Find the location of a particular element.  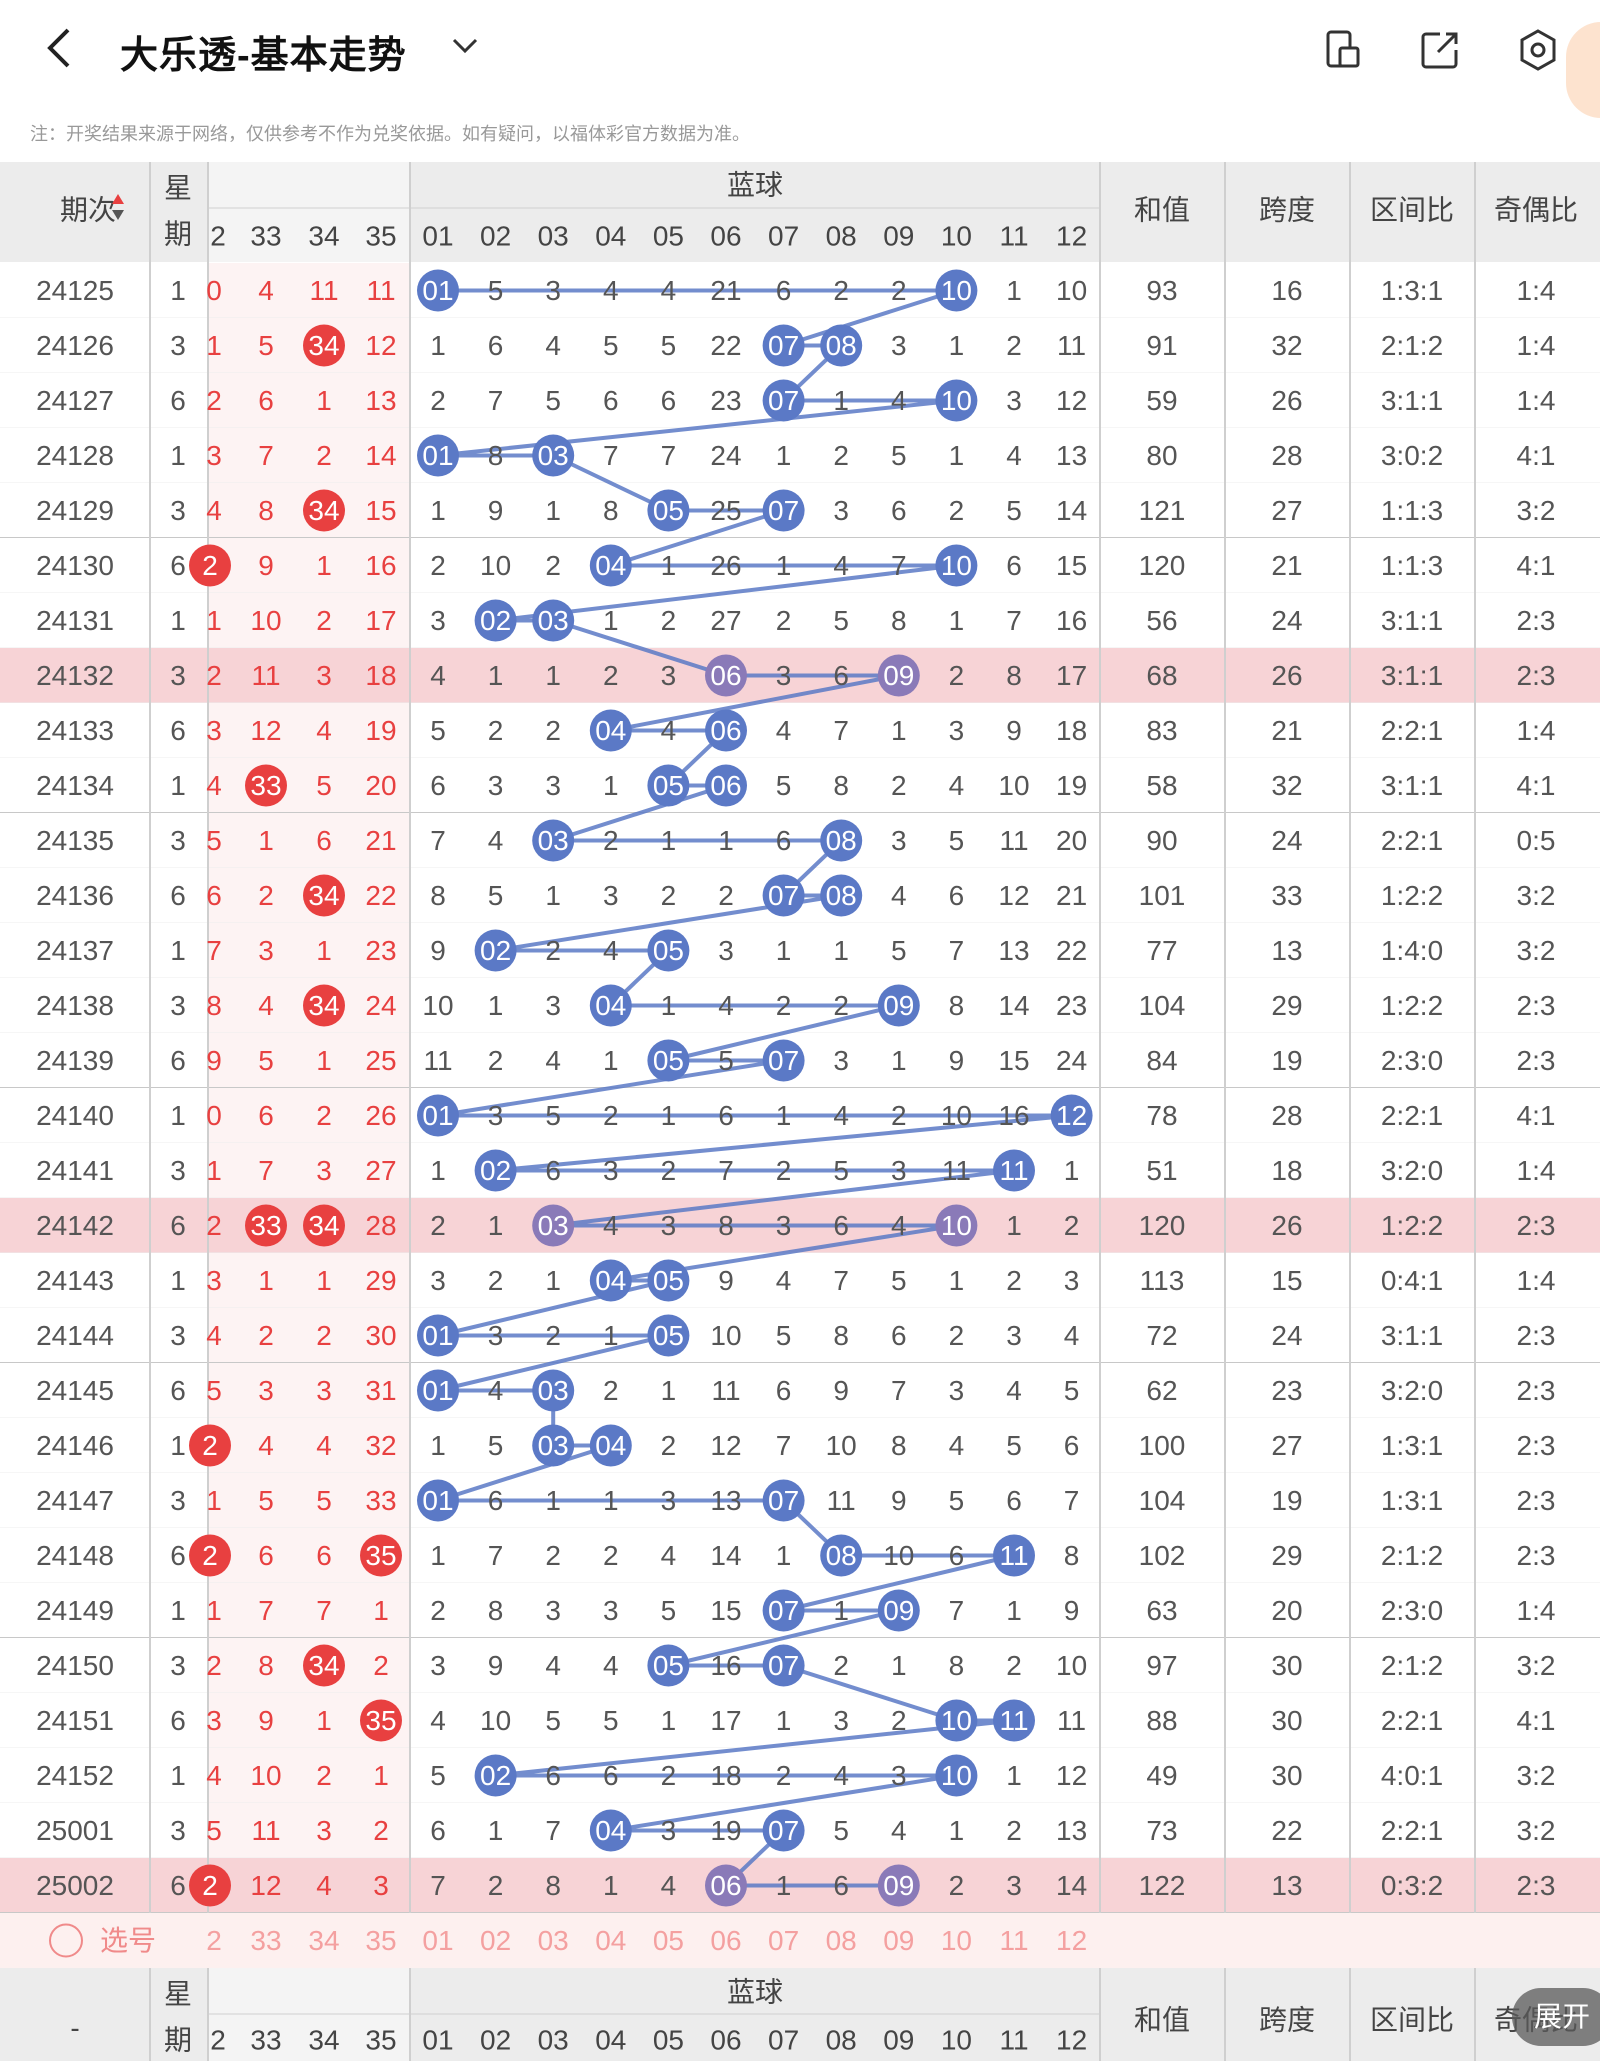

picker-blue-option: 07 is located at coordinates (783, 1940).